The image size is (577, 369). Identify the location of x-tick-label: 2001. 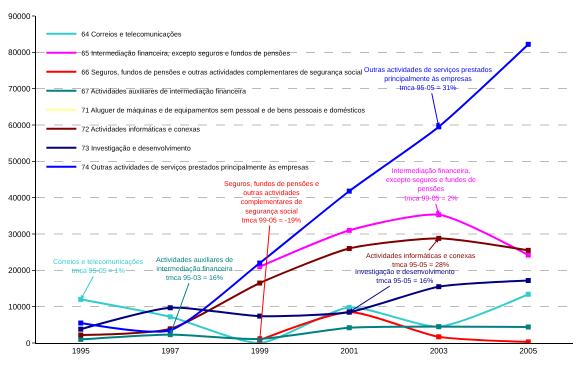
(349, 351).